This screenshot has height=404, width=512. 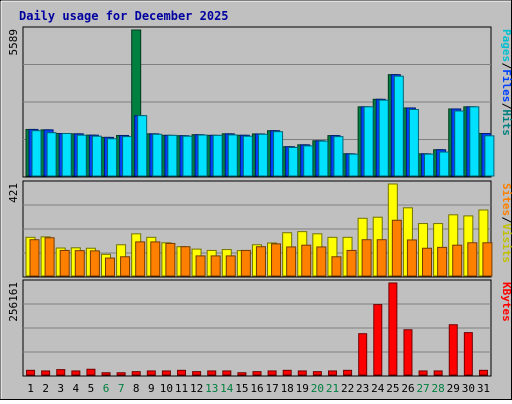 I want to click on x-label-day-15: 15, so click(x=241, y=388).